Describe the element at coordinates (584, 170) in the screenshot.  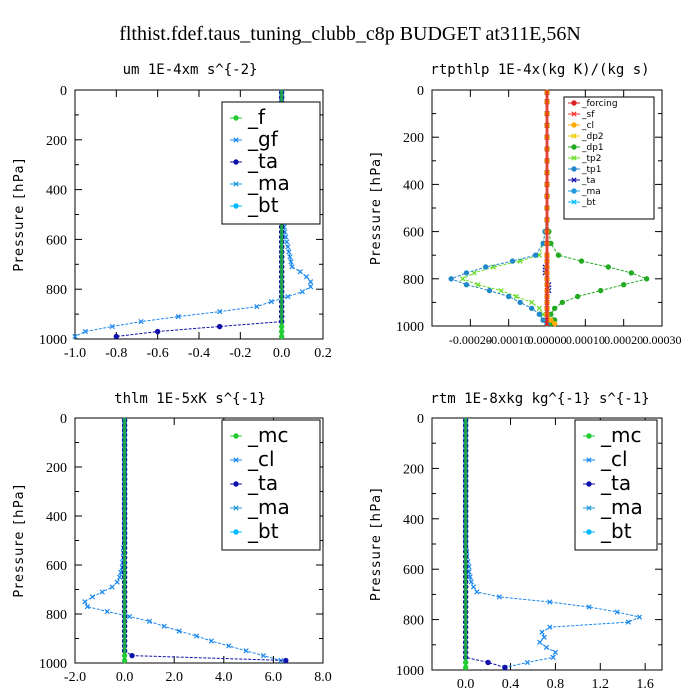
I see `legend-item: _tp1` at that location.